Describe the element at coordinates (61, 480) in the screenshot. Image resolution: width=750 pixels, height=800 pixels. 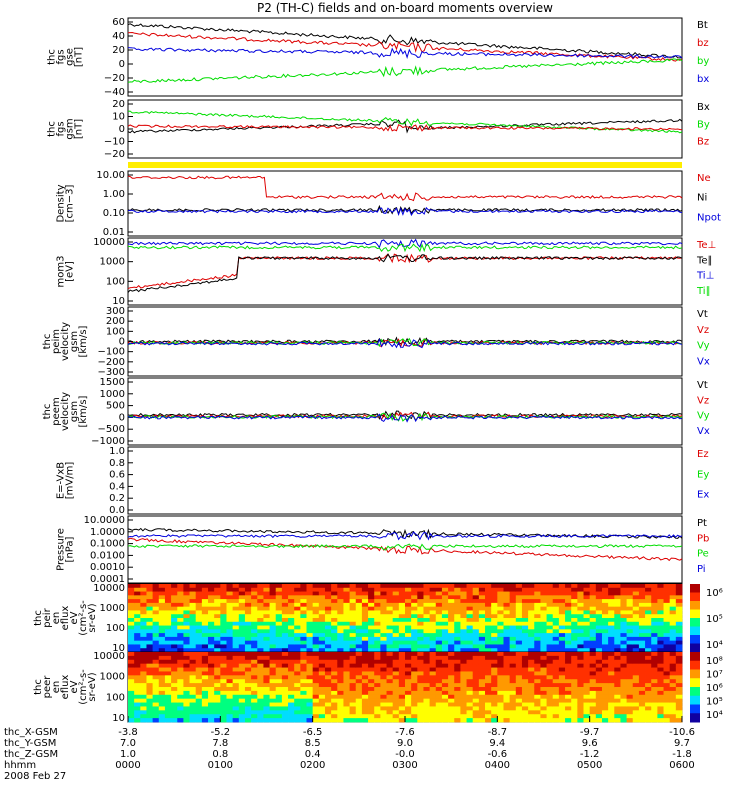
I see `y-axis-label: E=-VxB` at that location.